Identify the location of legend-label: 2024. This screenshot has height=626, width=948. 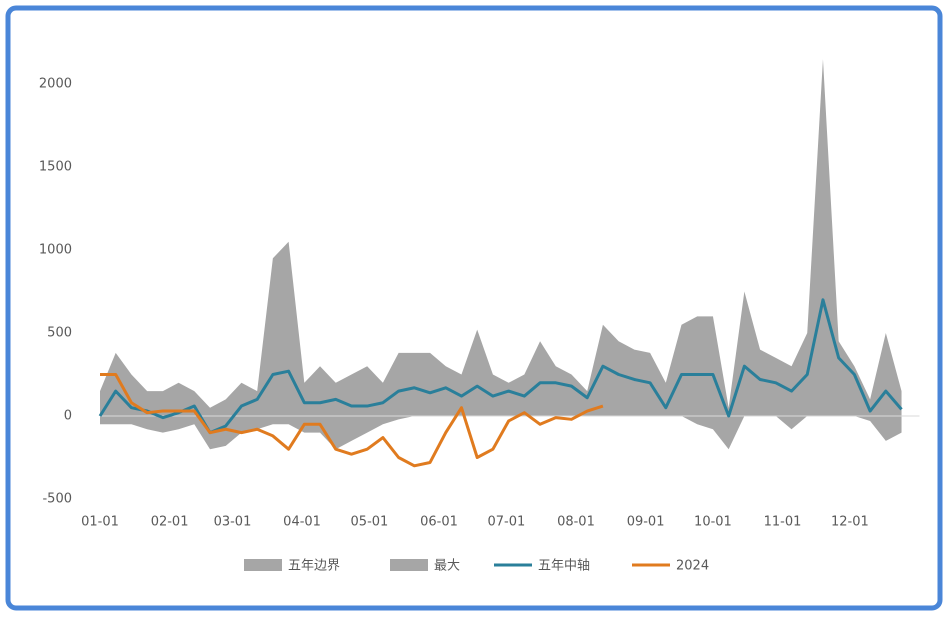
(692, 566).